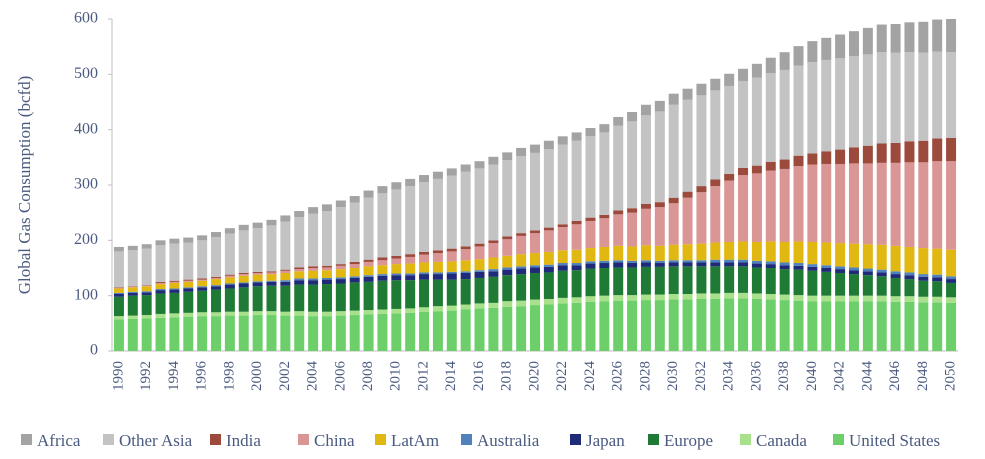 The height and width of the screenshot is (459, 985). What do you see at coordinates (645, 376) in the screenshot?
I see `x-tick-label: 2028` at bounding box center [645, 376].